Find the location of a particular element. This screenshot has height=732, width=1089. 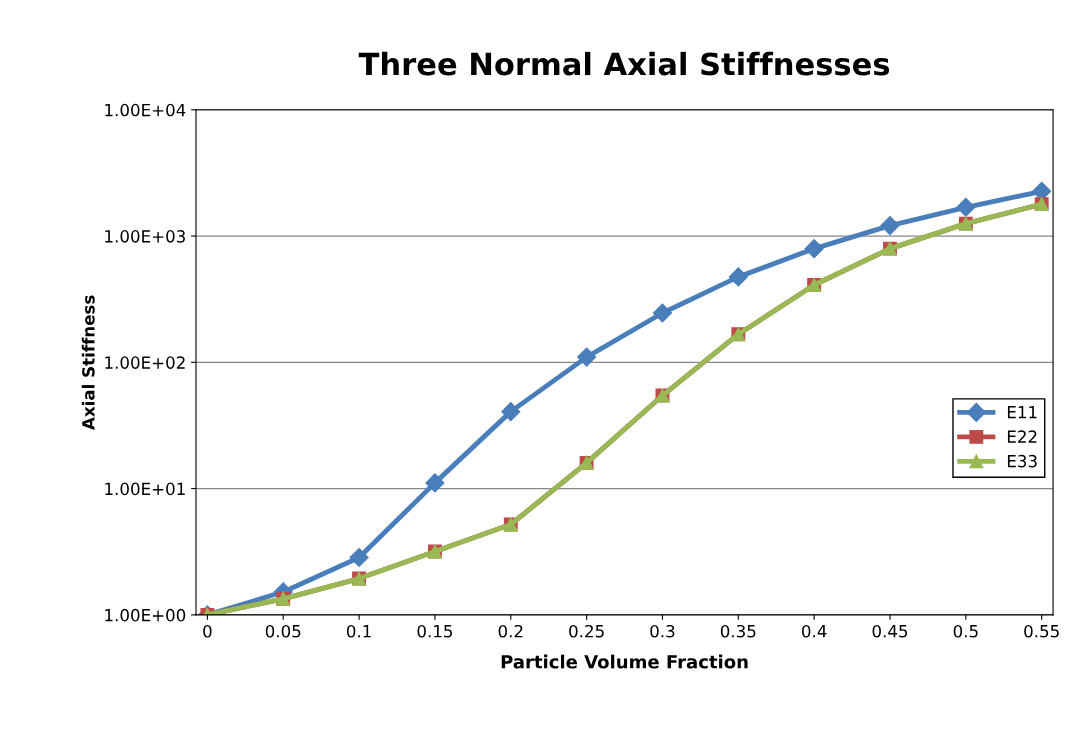

y-tick-label: 1.00E+03 is located at coordinates (145, 236).